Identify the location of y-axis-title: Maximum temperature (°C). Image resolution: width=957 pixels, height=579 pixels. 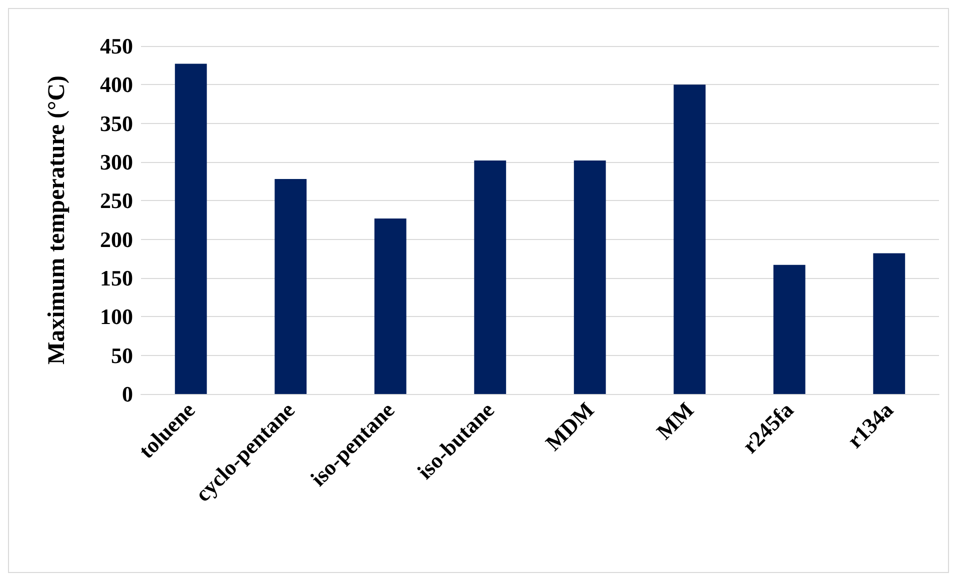
(57, 220).